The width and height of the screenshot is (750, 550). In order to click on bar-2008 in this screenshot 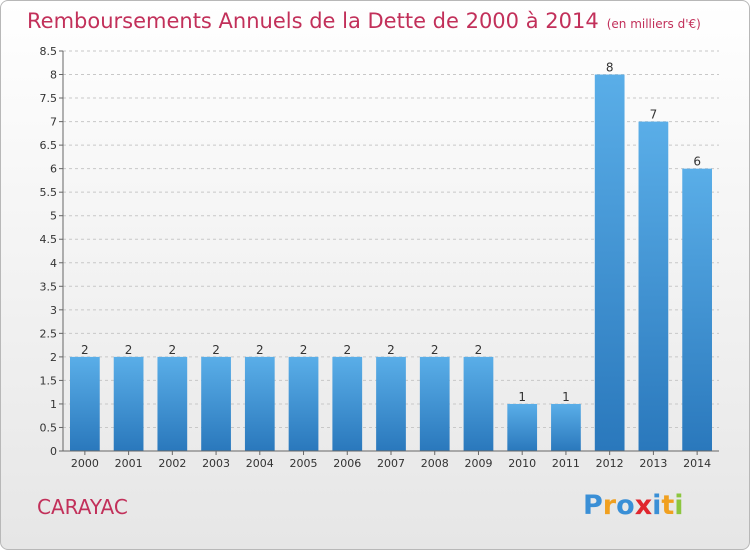, I will do `click(434, 403)`.